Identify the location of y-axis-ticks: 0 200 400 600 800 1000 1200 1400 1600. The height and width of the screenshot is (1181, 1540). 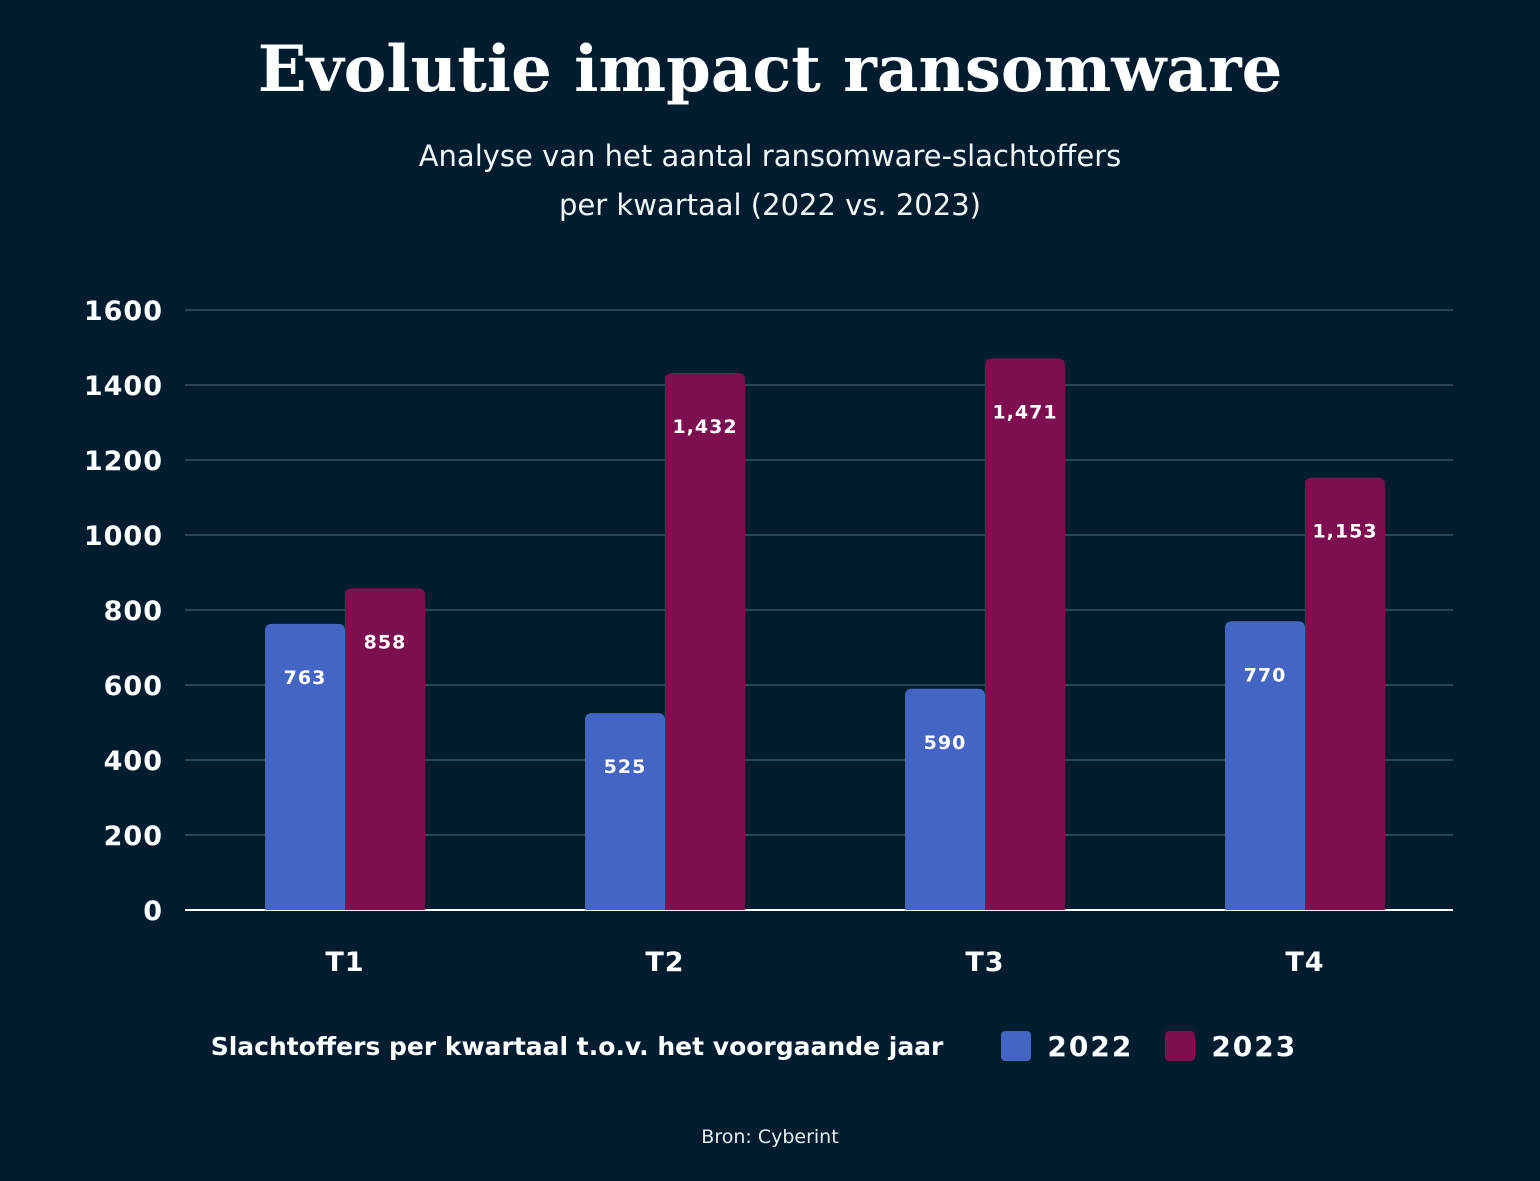
(123, 611).